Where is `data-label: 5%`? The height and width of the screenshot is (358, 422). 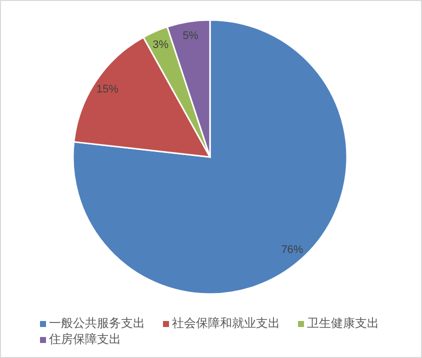 data-label: 5% is located at coordinates (190, 36).